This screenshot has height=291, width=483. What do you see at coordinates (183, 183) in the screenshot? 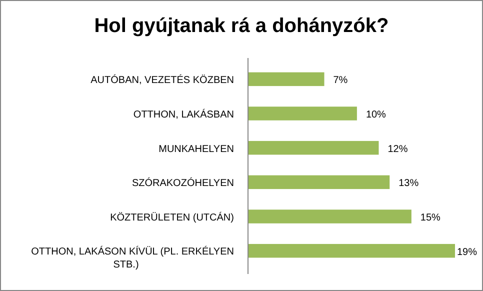
I see `y-tick-label: SZÓRAKOZÓHELYEN` at bounding box center [183, 183].